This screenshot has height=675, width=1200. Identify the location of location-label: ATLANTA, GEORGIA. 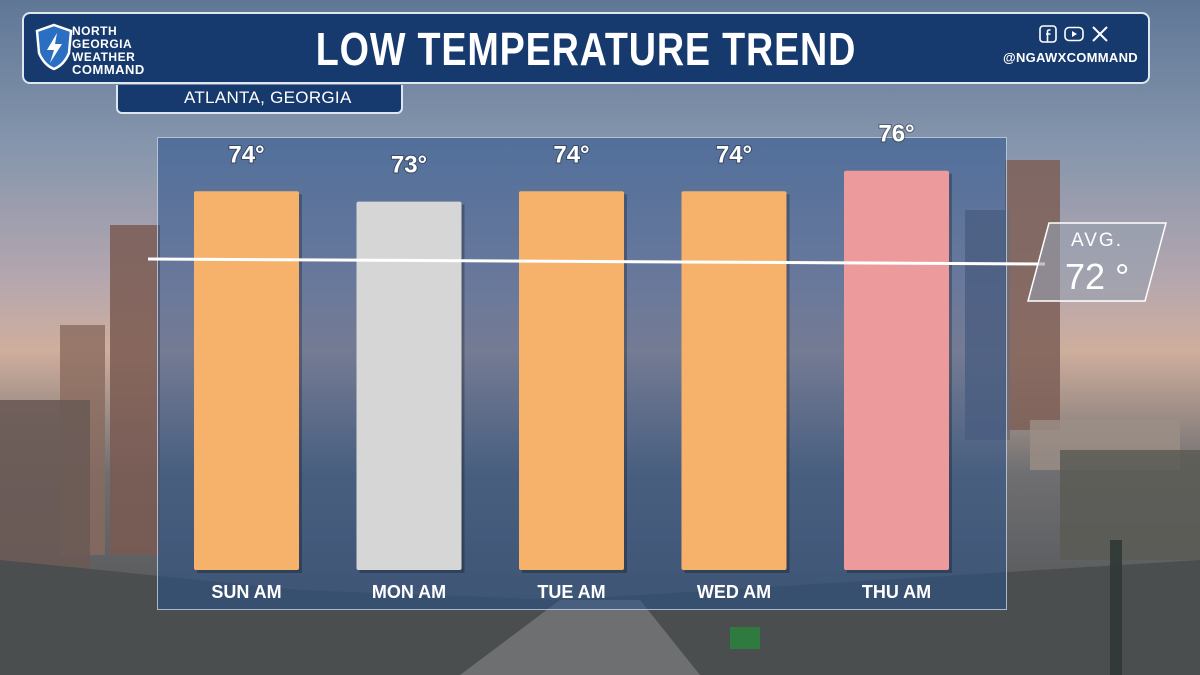
(268, 97).